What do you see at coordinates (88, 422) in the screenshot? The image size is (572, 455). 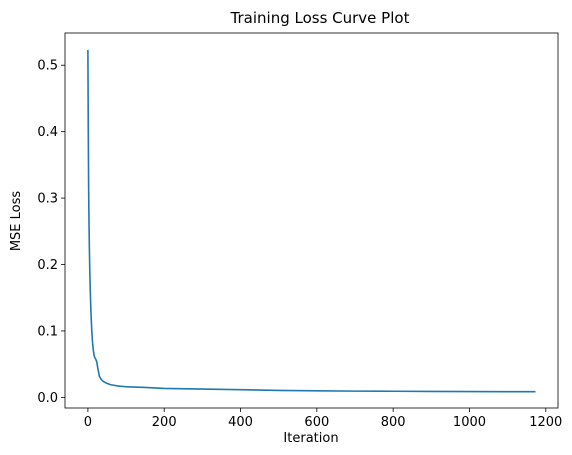 I see `x-tick-label: 0` at bounding box center [88, 422].